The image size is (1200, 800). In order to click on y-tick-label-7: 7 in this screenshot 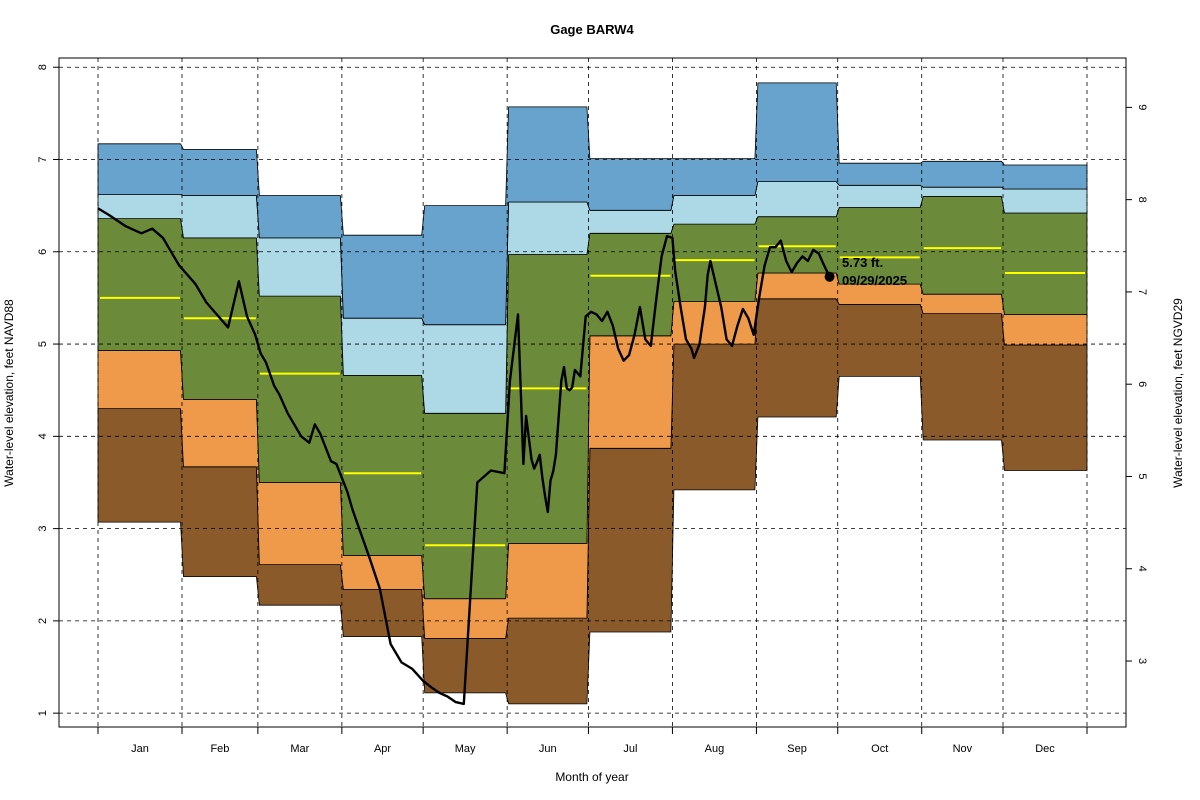, I will do `click(43, 159)`.